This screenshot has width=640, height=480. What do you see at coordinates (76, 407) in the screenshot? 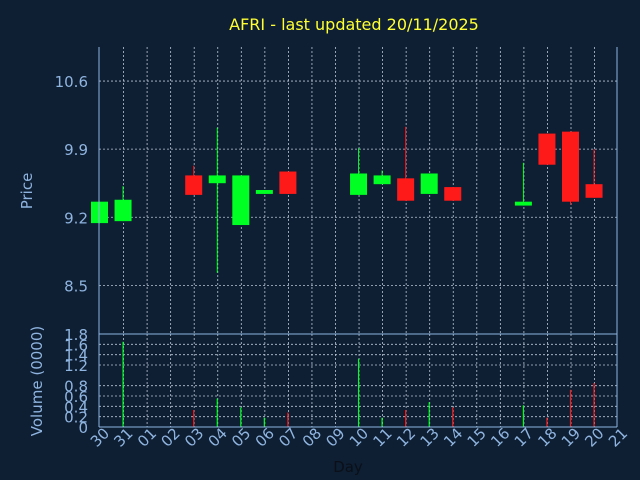
I see `volume-ytick-label: 0.4` at bounding box center [76, 407].